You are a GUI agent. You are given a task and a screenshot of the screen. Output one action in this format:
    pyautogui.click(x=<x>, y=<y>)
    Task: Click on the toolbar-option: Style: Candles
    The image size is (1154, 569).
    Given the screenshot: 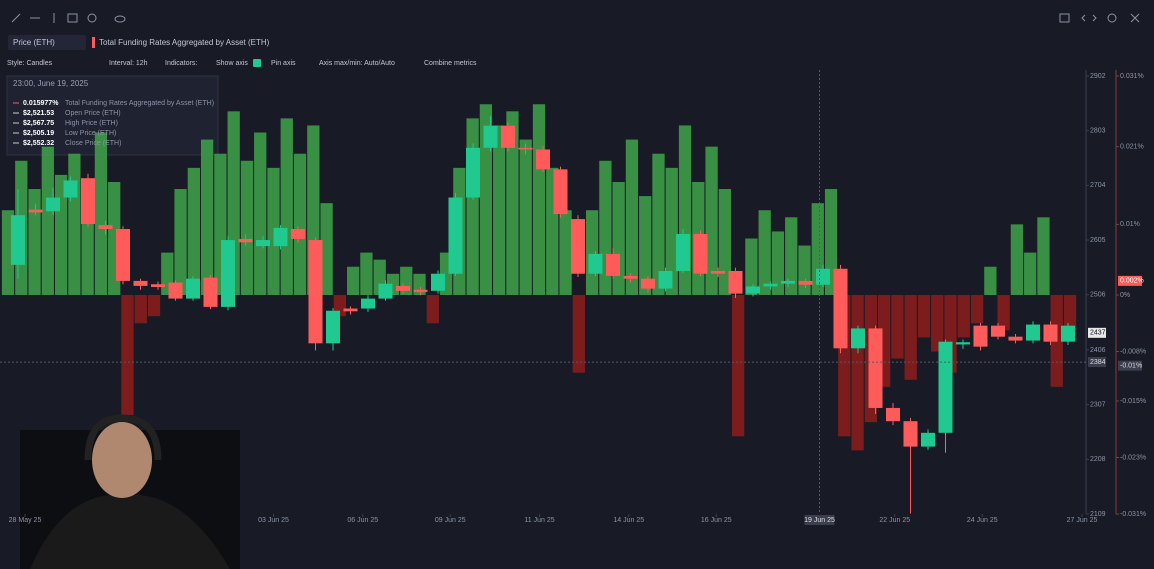 What is the action you would take?
    pyautogui.click(x=30, y=63)
    